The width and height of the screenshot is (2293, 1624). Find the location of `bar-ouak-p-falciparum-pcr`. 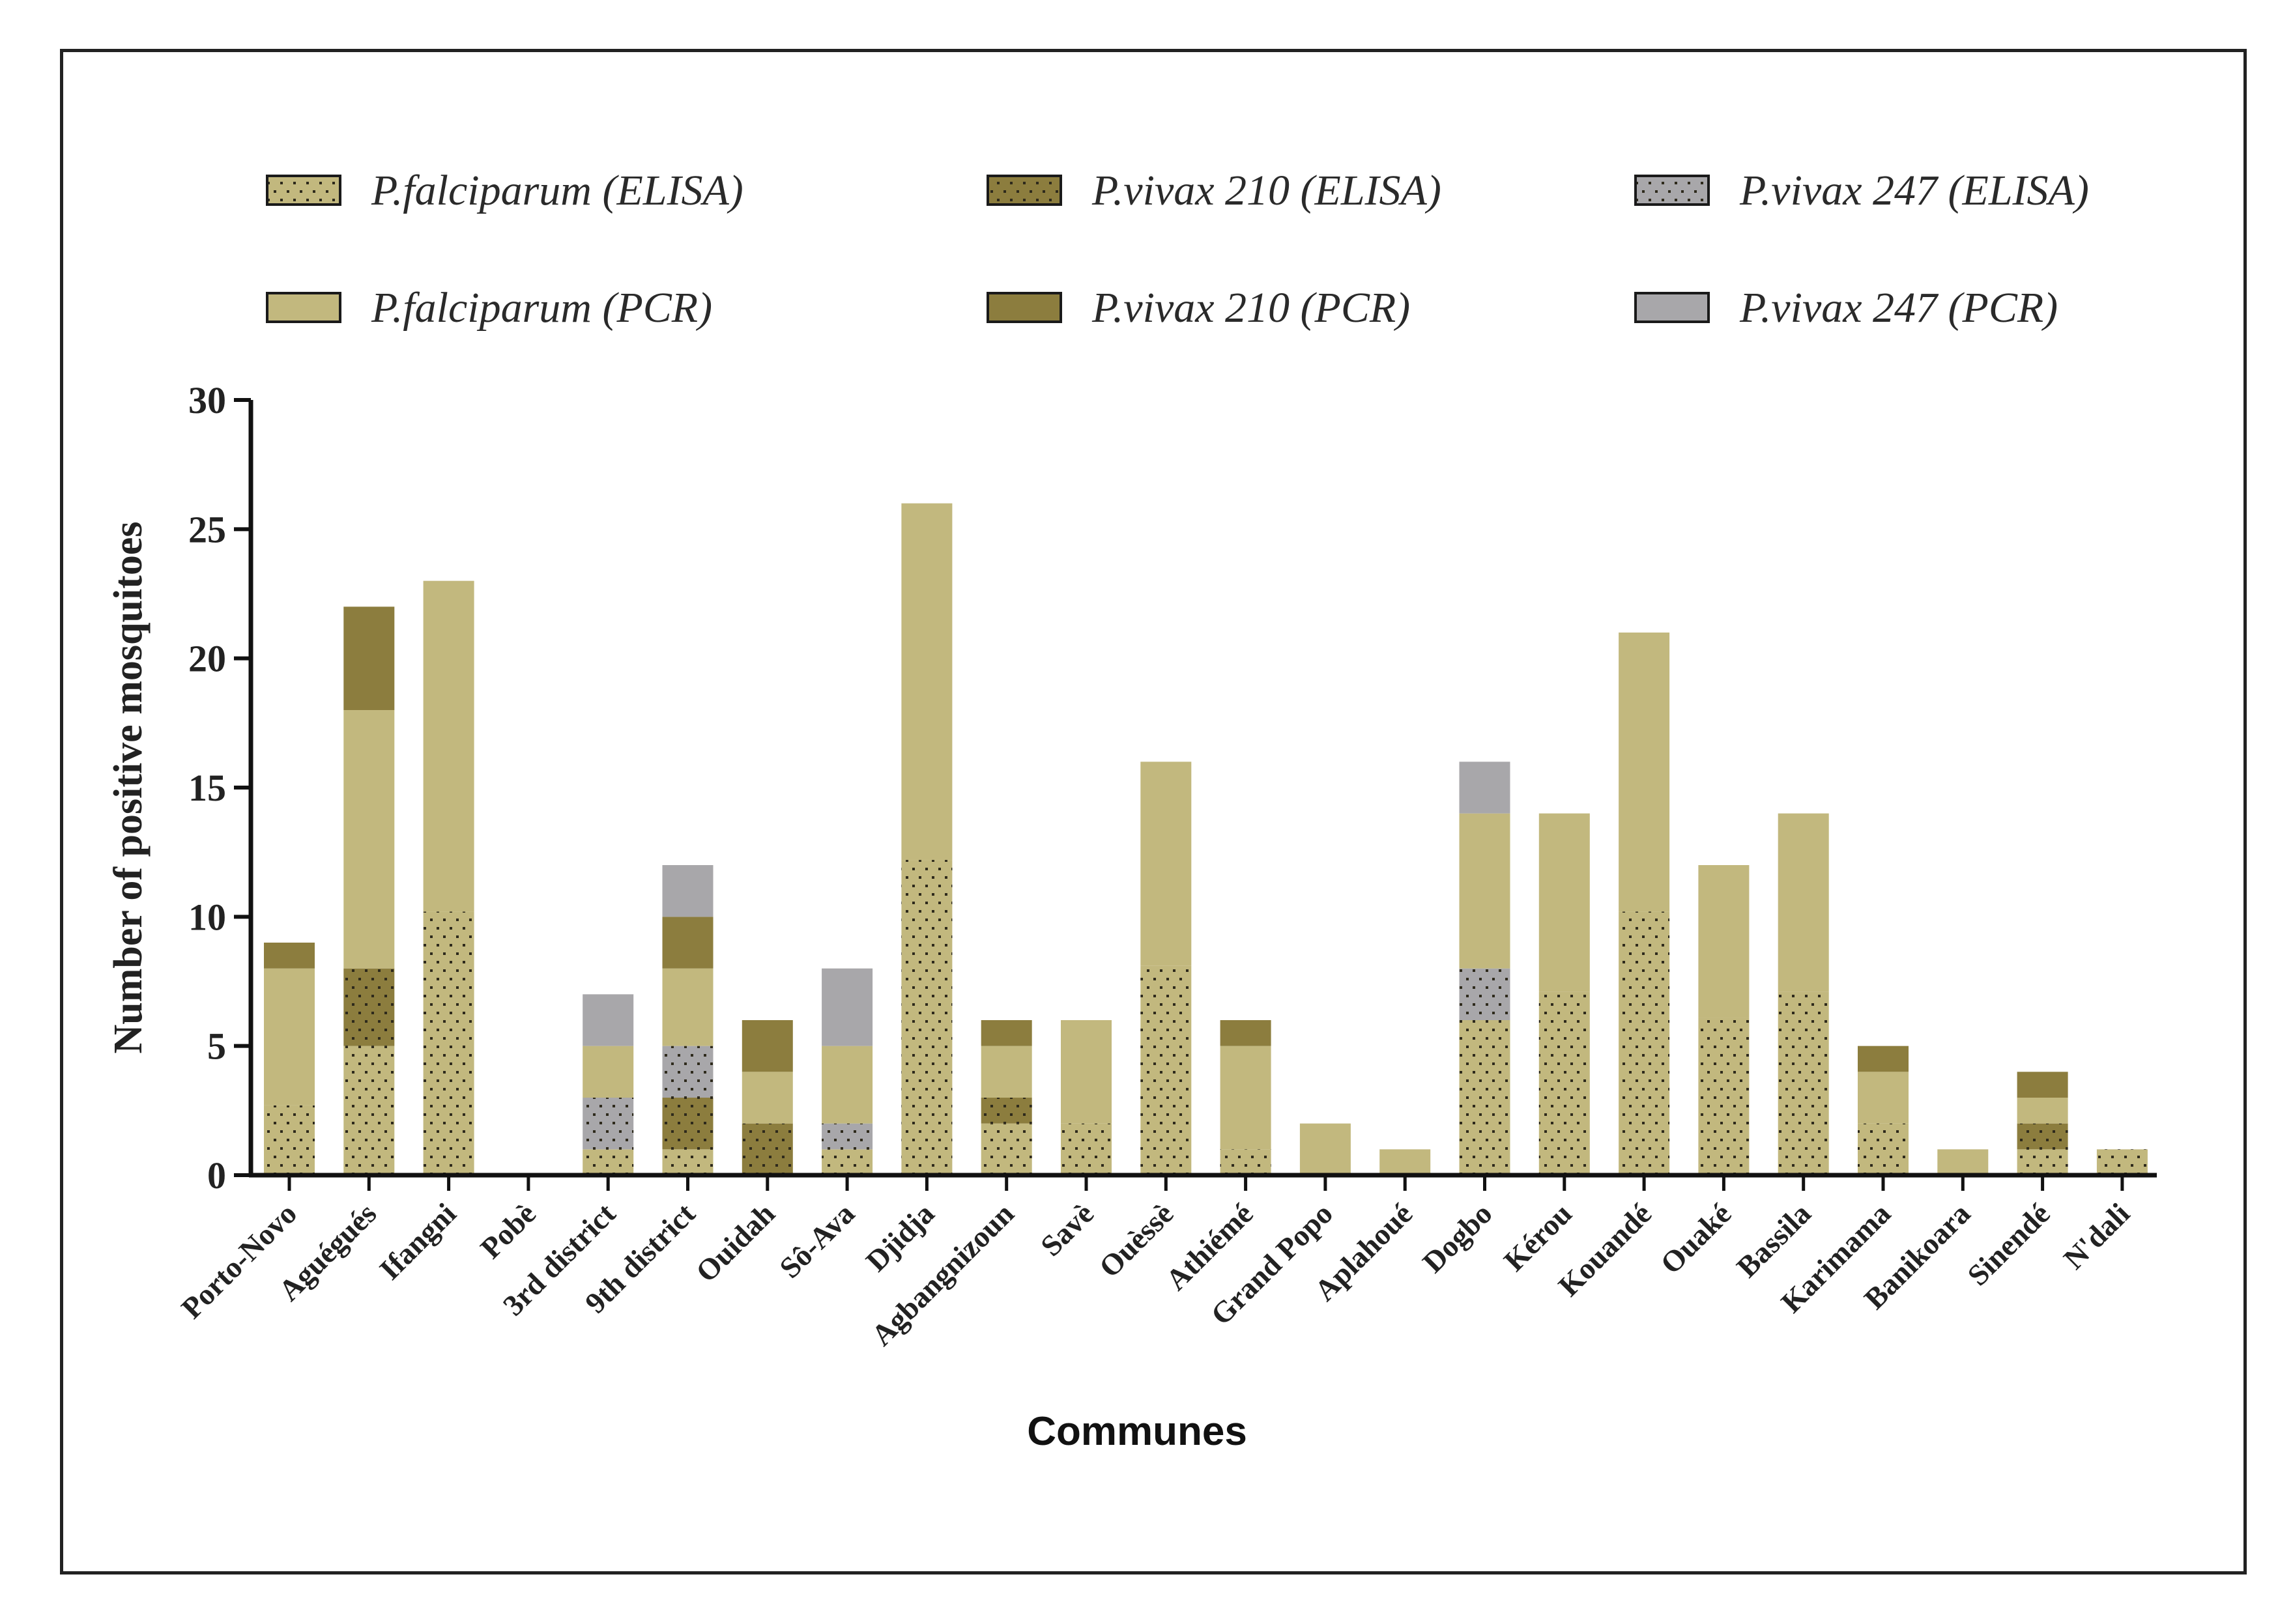

bar-ouak-p-falciparum-pcr is located at coordinates (1724, 942).